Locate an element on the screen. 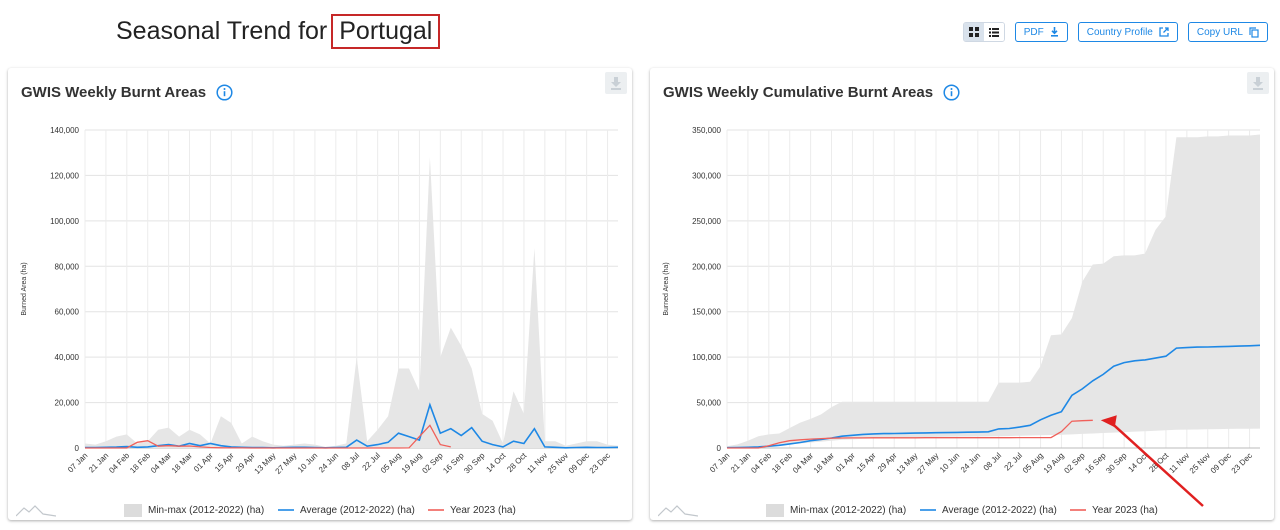 The image size is (1280, 530). annotation-arrow-shaft is located at coordinates (1156, 464).